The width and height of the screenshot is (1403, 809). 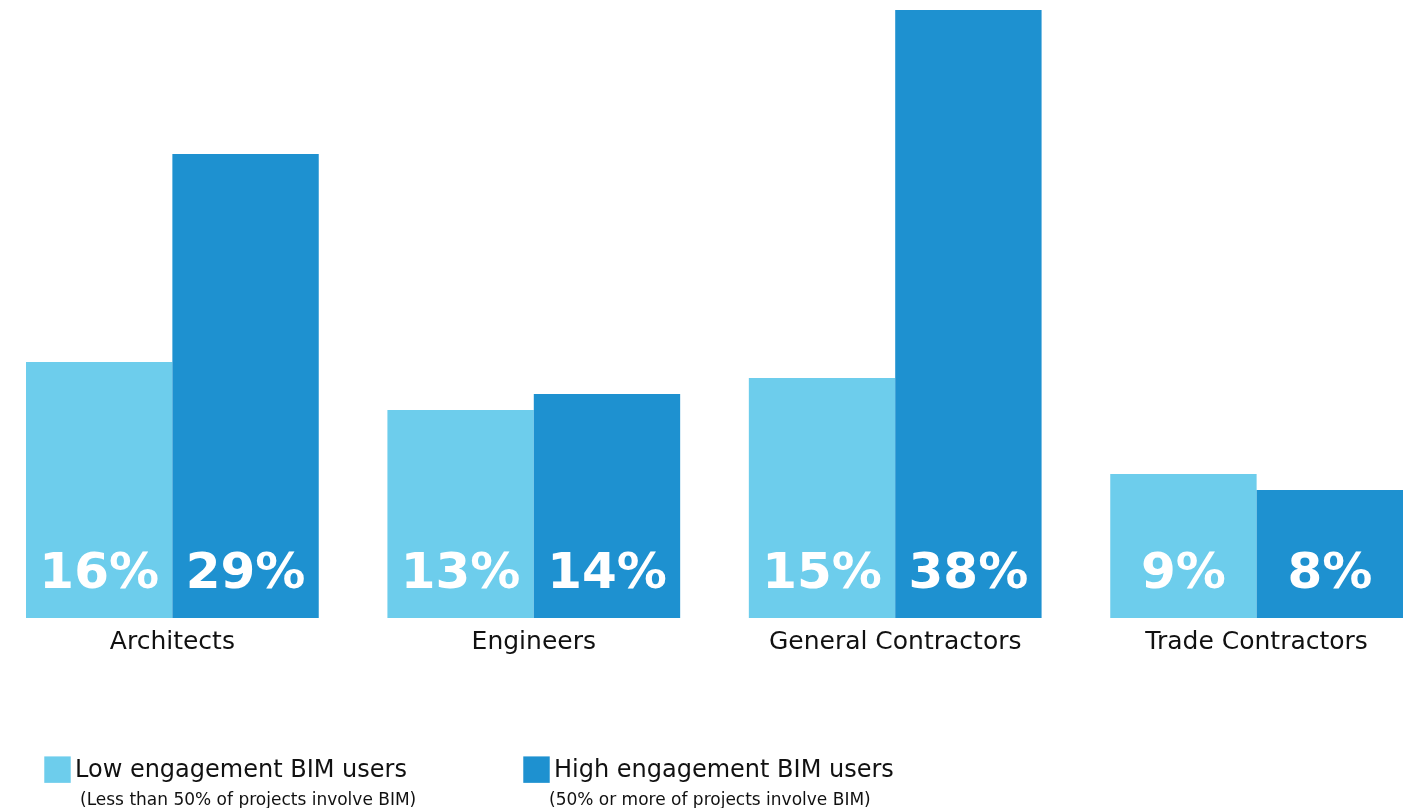 I want to click on x-tick-label: Trade Contractors, so click(x=1256, y=640).